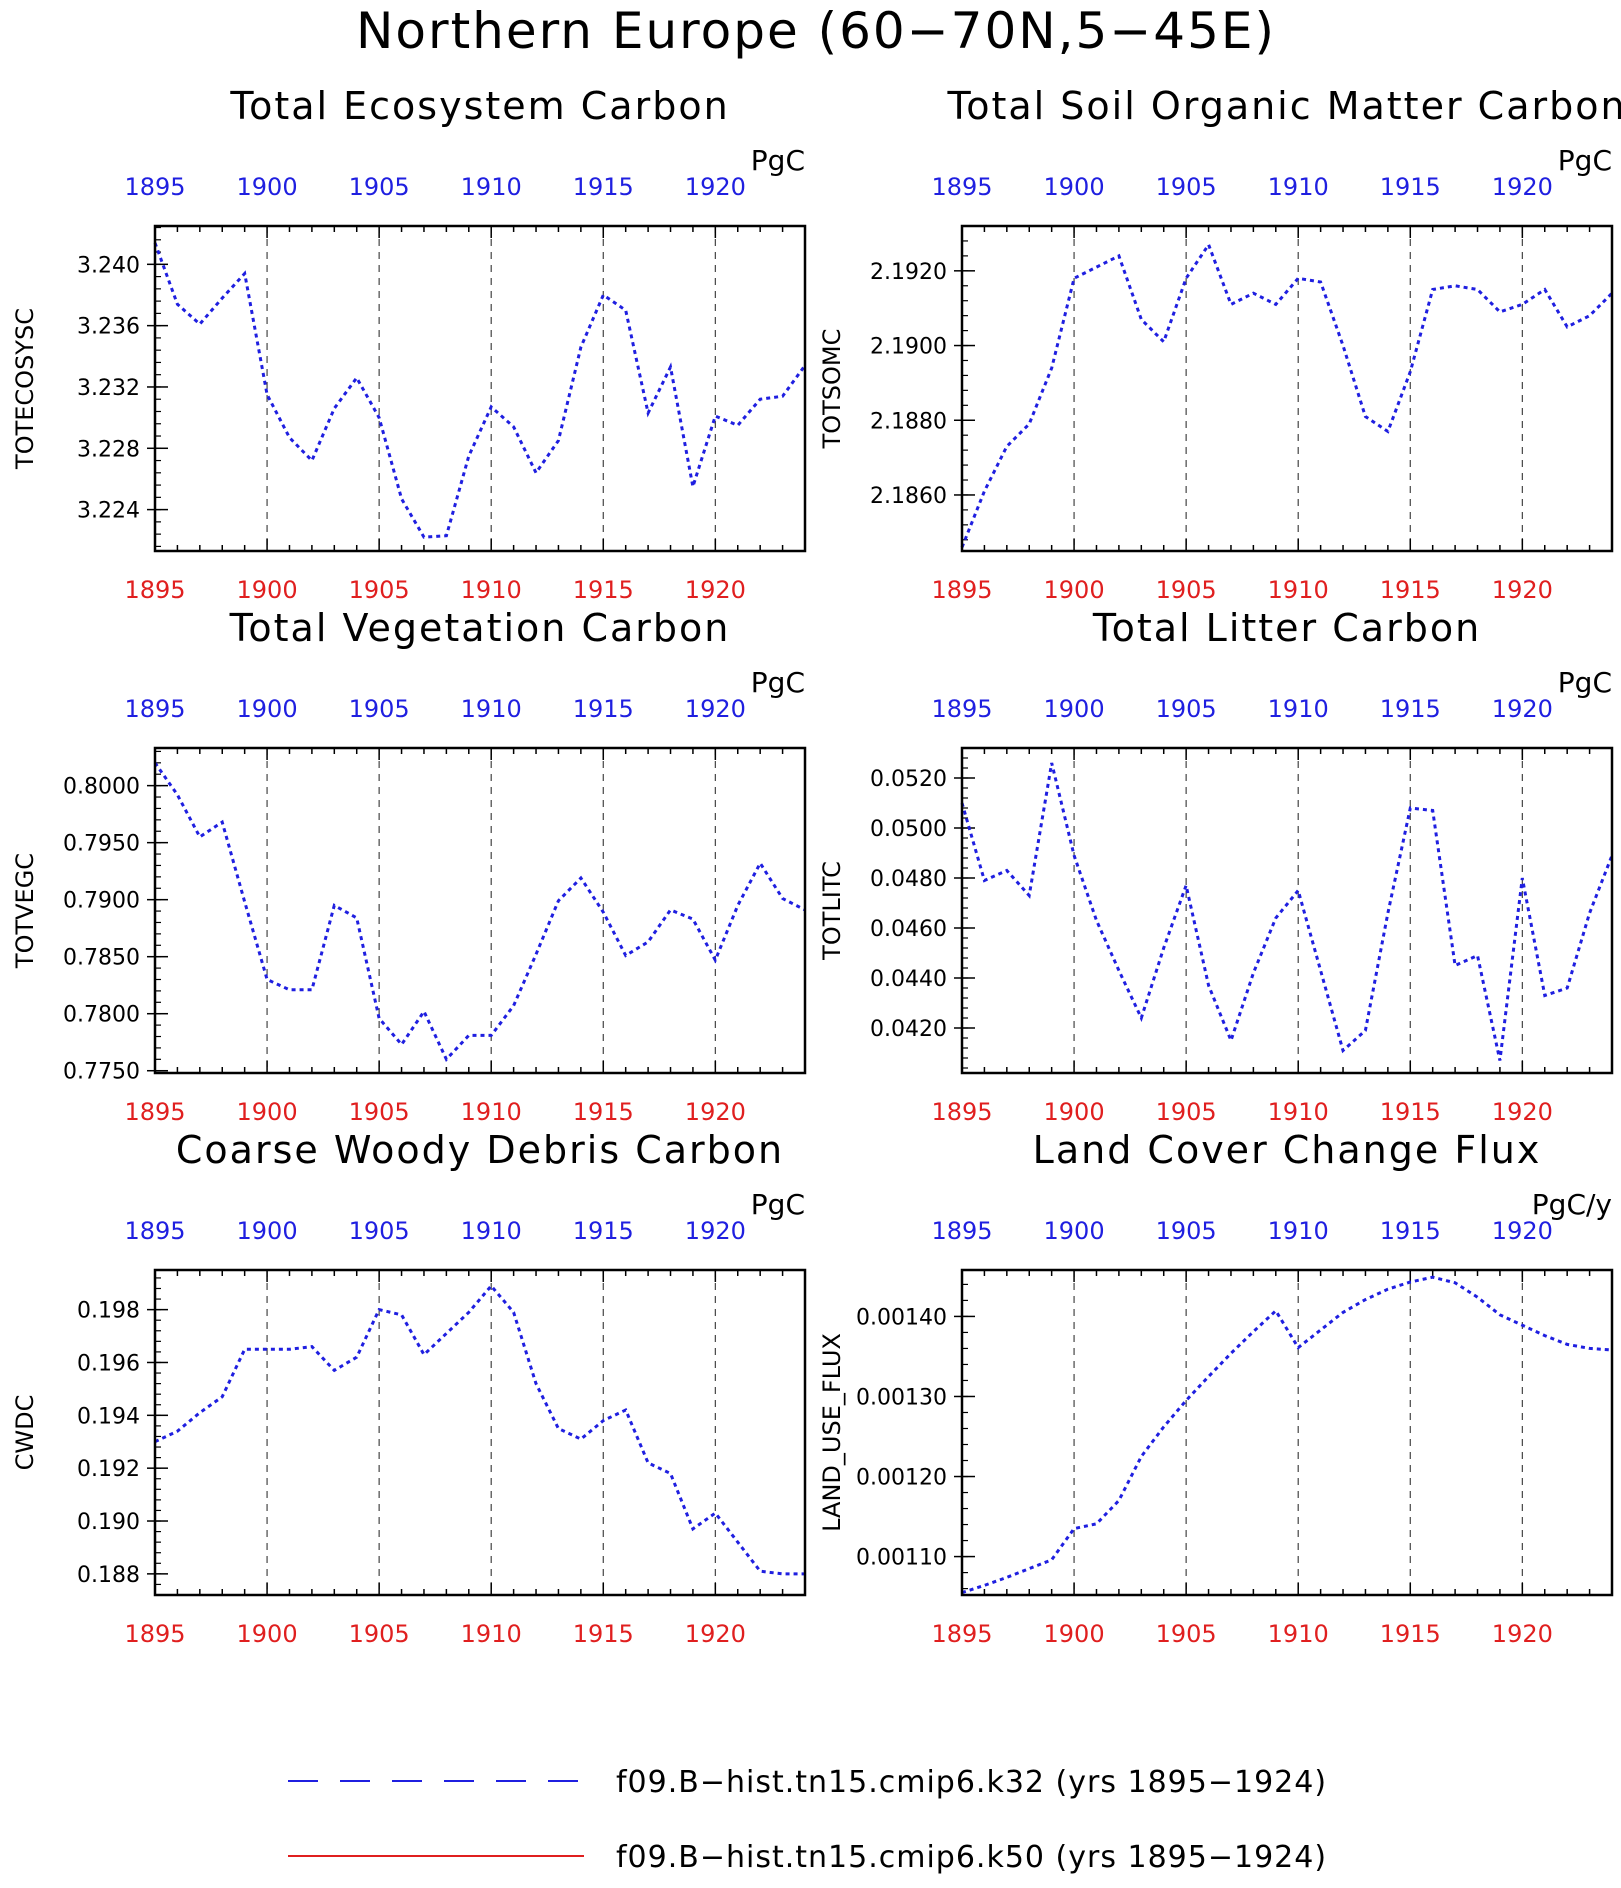  I want to click on x-tick-label-bottom-cwd-1915: 1915, so click(603, 1634).